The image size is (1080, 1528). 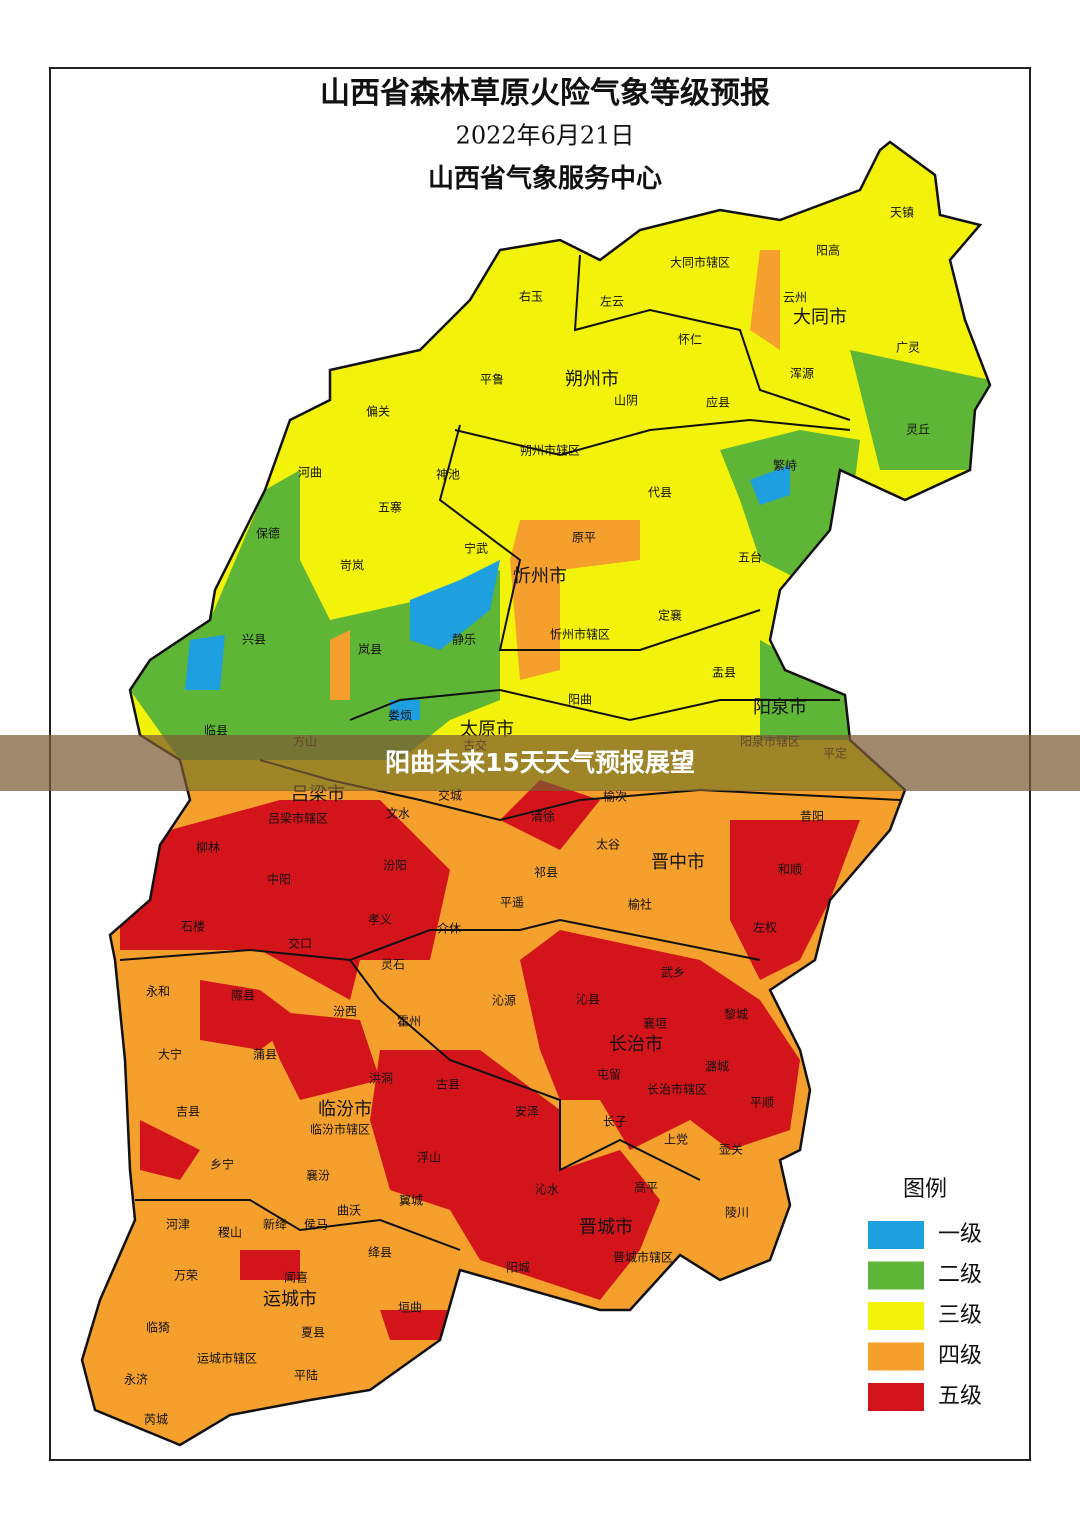 I want to click on county-label: 应县, so click(x=718, y=402).